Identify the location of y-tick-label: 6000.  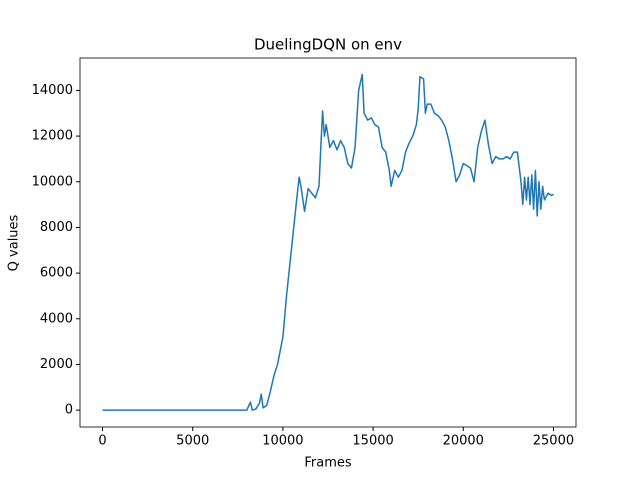
(56, 273).